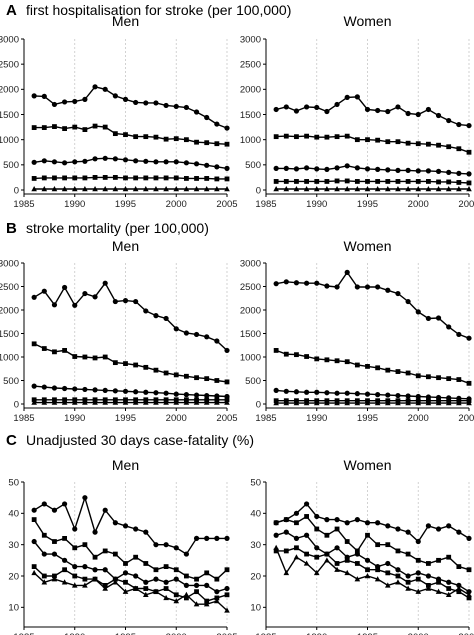  What do you see at coordinates (131, 107) in the screenshot?
I see `series-line` at bounding box center [131, 107].